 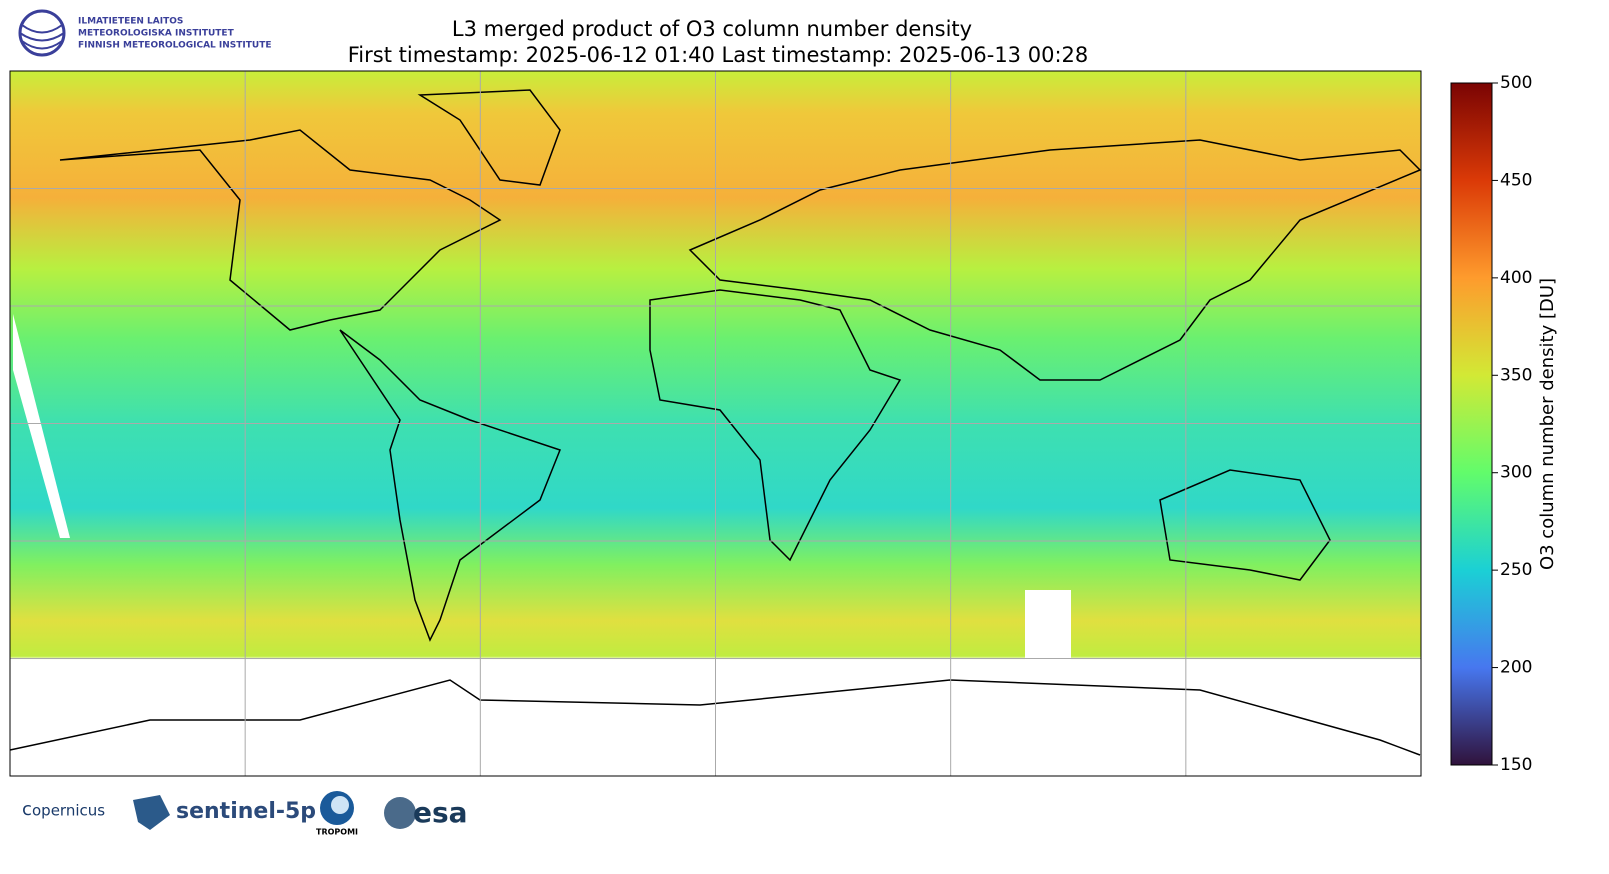 What do you see at coordinates (1547, 424) in the screenshot?
I see `colorbar-label: O3 column number density [DU]` at bounding box center [1547, 424].